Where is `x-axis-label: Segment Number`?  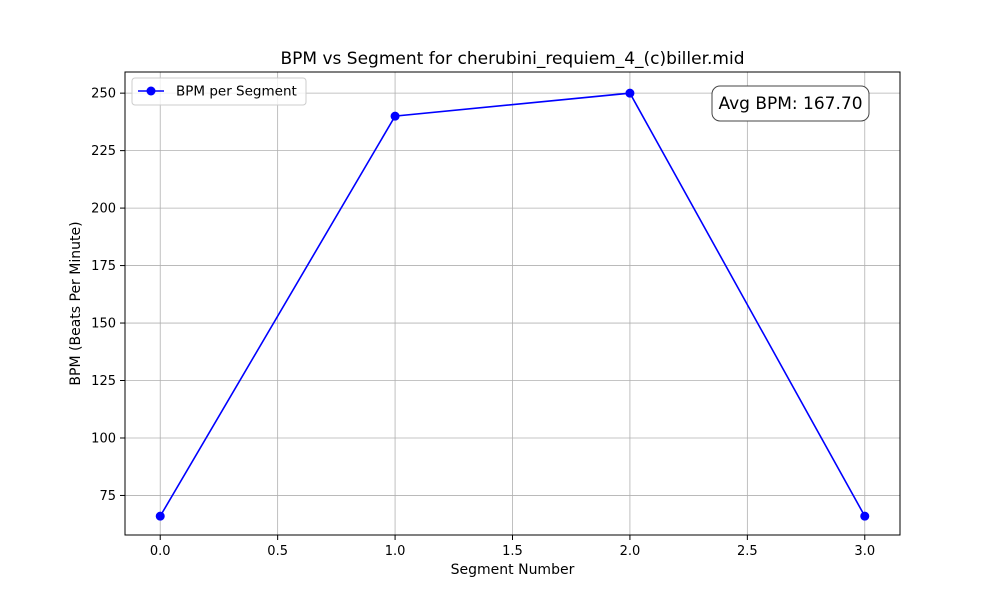 x-axis-label: Segment Number is located at coordinates (513, 570).